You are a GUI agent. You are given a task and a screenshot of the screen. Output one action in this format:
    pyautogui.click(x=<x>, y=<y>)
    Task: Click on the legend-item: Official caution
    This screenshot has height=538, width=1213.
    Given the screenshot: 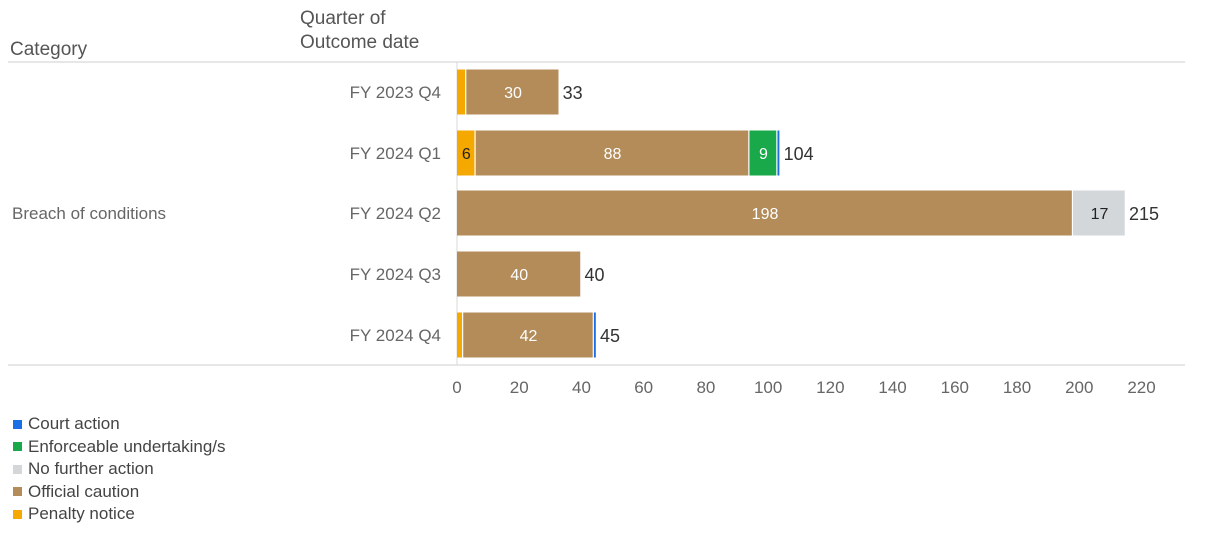 What is the action you would take?
    pyautogui.click(x=119, y=492)
    